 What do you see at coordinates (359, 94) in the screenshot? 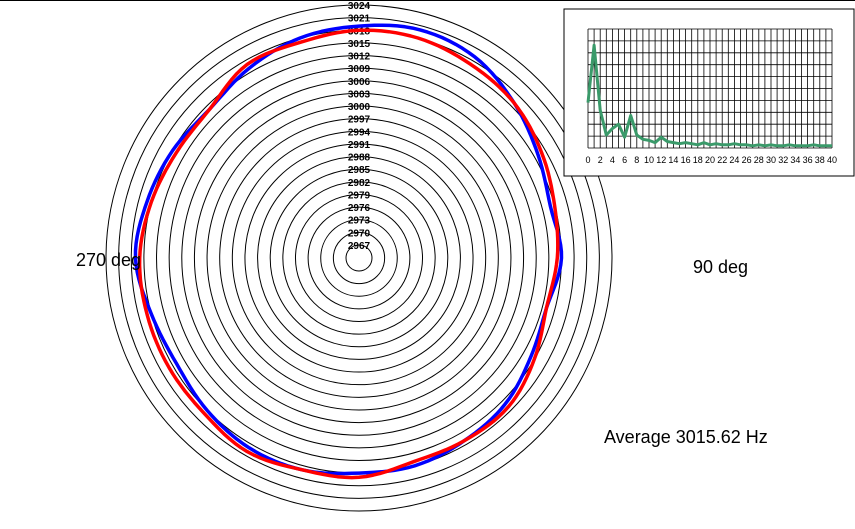
I see `ring-label: 3003` at bounding box center [359, 94].